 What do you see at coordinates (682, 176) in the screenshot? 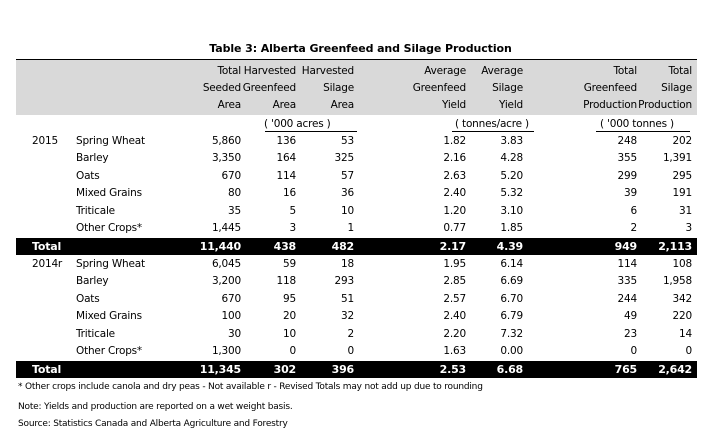
I see `value-cell: 295` at bounding box center [682, 176].